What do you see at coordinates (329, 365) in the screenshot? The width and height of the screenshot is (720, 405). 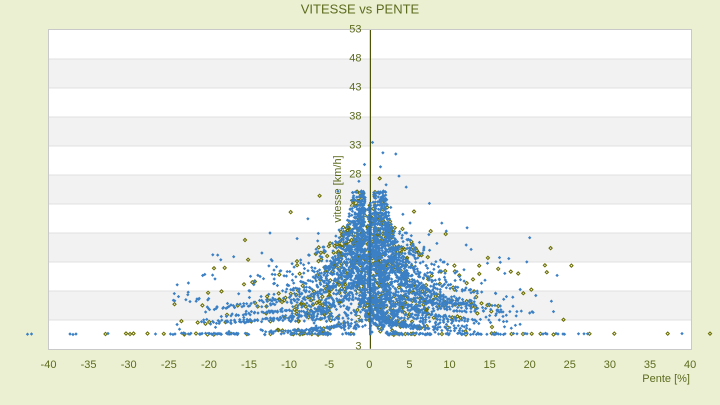 I see `svg-text: -5` at bounding box center [329, 365].